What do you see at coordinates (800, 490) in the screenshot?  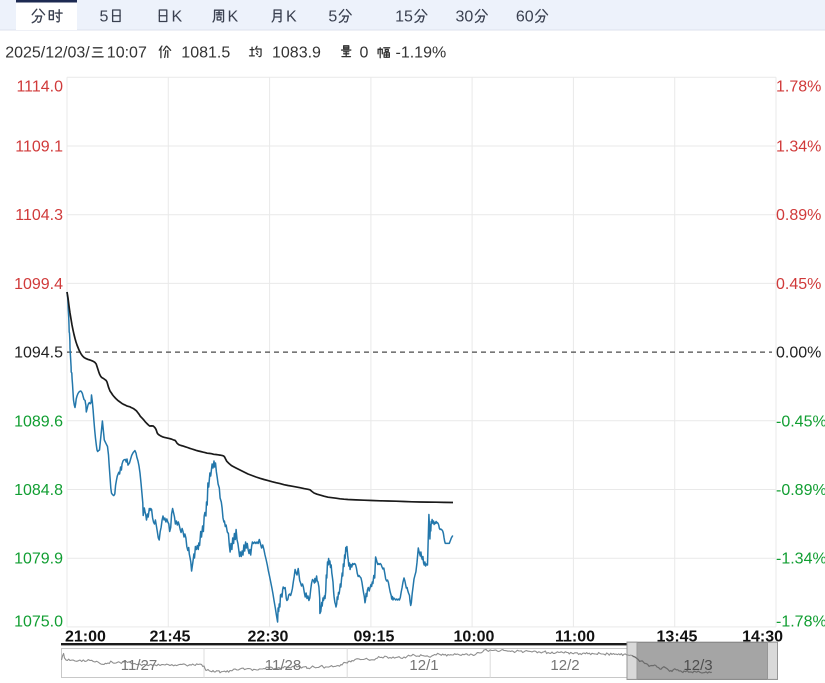 I see `svg-text: -0.89%` at bounding box center [800, 490].